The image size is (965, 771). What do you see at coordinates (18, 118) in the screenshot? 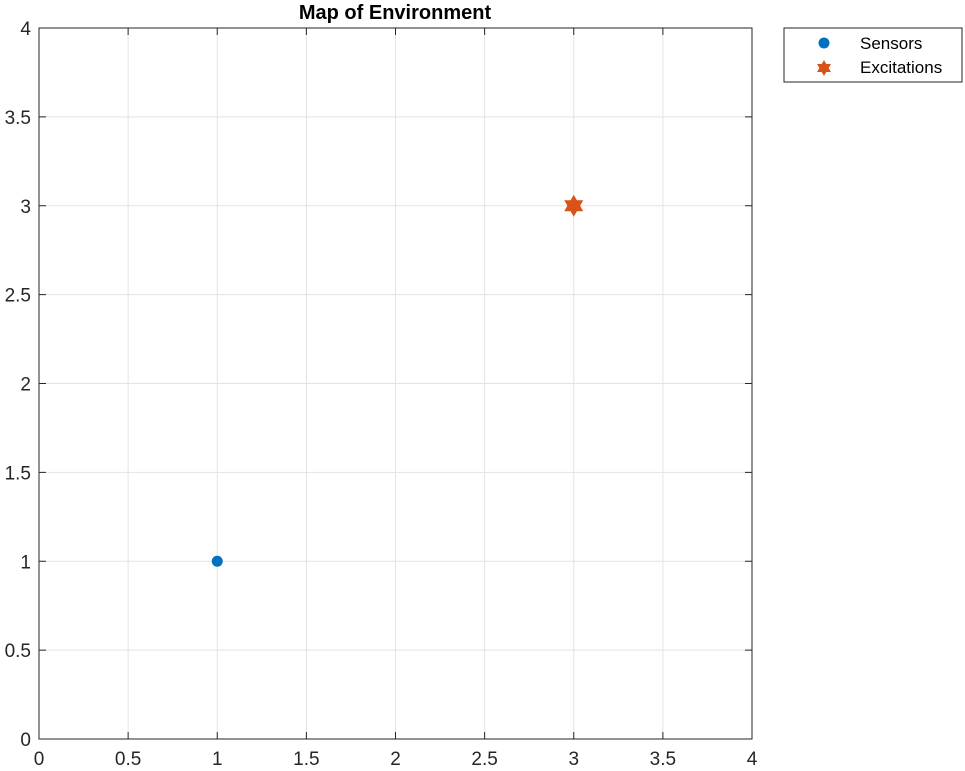
I see `y-tick-label: 3.5` at bounding box center [18, 118].